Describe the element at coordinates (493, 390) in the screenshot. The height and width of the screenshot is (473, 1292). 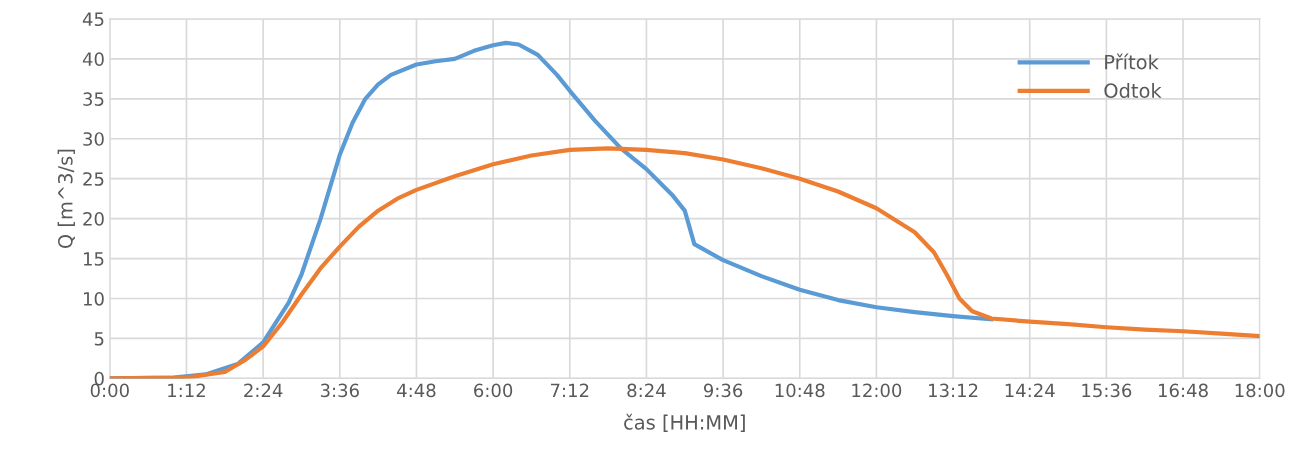
I see `x-tick-label: 6:00` at that location.